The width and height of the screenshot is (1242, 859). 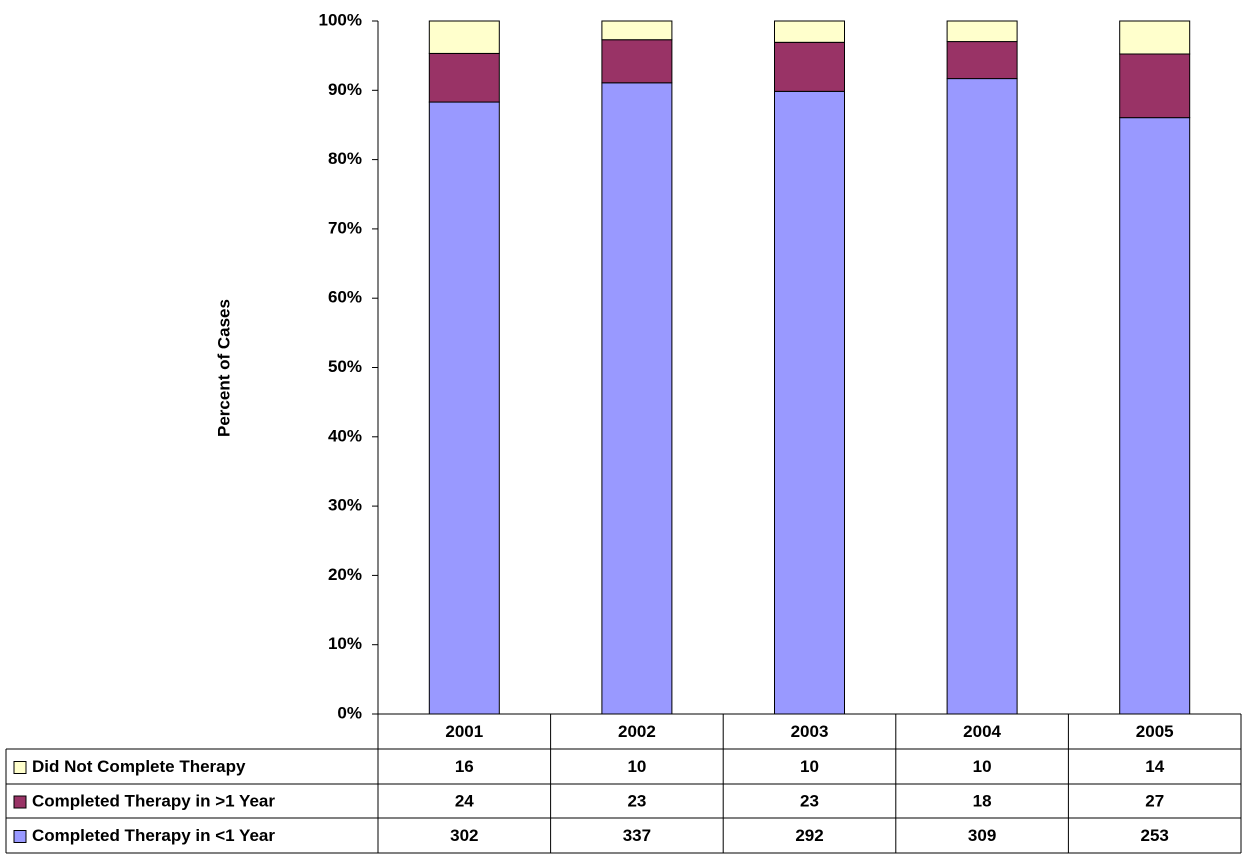 I want to click on x-tick-label: 2005, so click(x=1155, y=731).